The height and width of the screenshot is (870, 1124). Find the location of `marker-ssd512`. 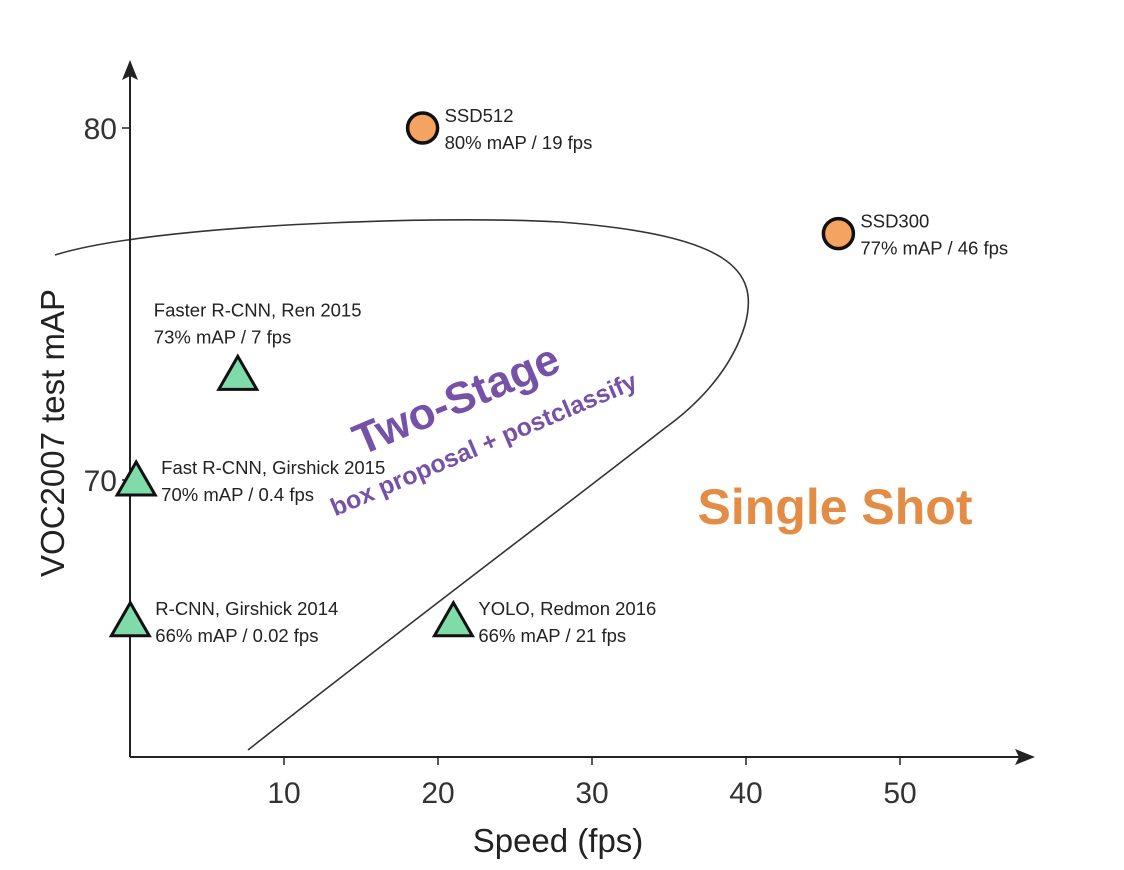

marker-ssd512 is located at coordinates (422, 128).